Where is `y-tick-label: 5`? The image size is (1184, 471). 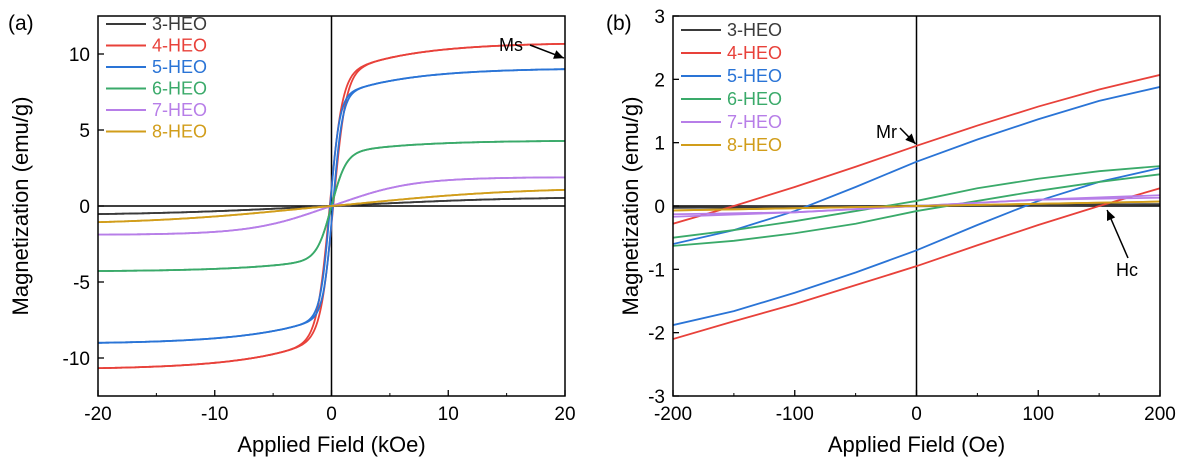 y-tick-label: 5 is located at coordinates (84, 131).